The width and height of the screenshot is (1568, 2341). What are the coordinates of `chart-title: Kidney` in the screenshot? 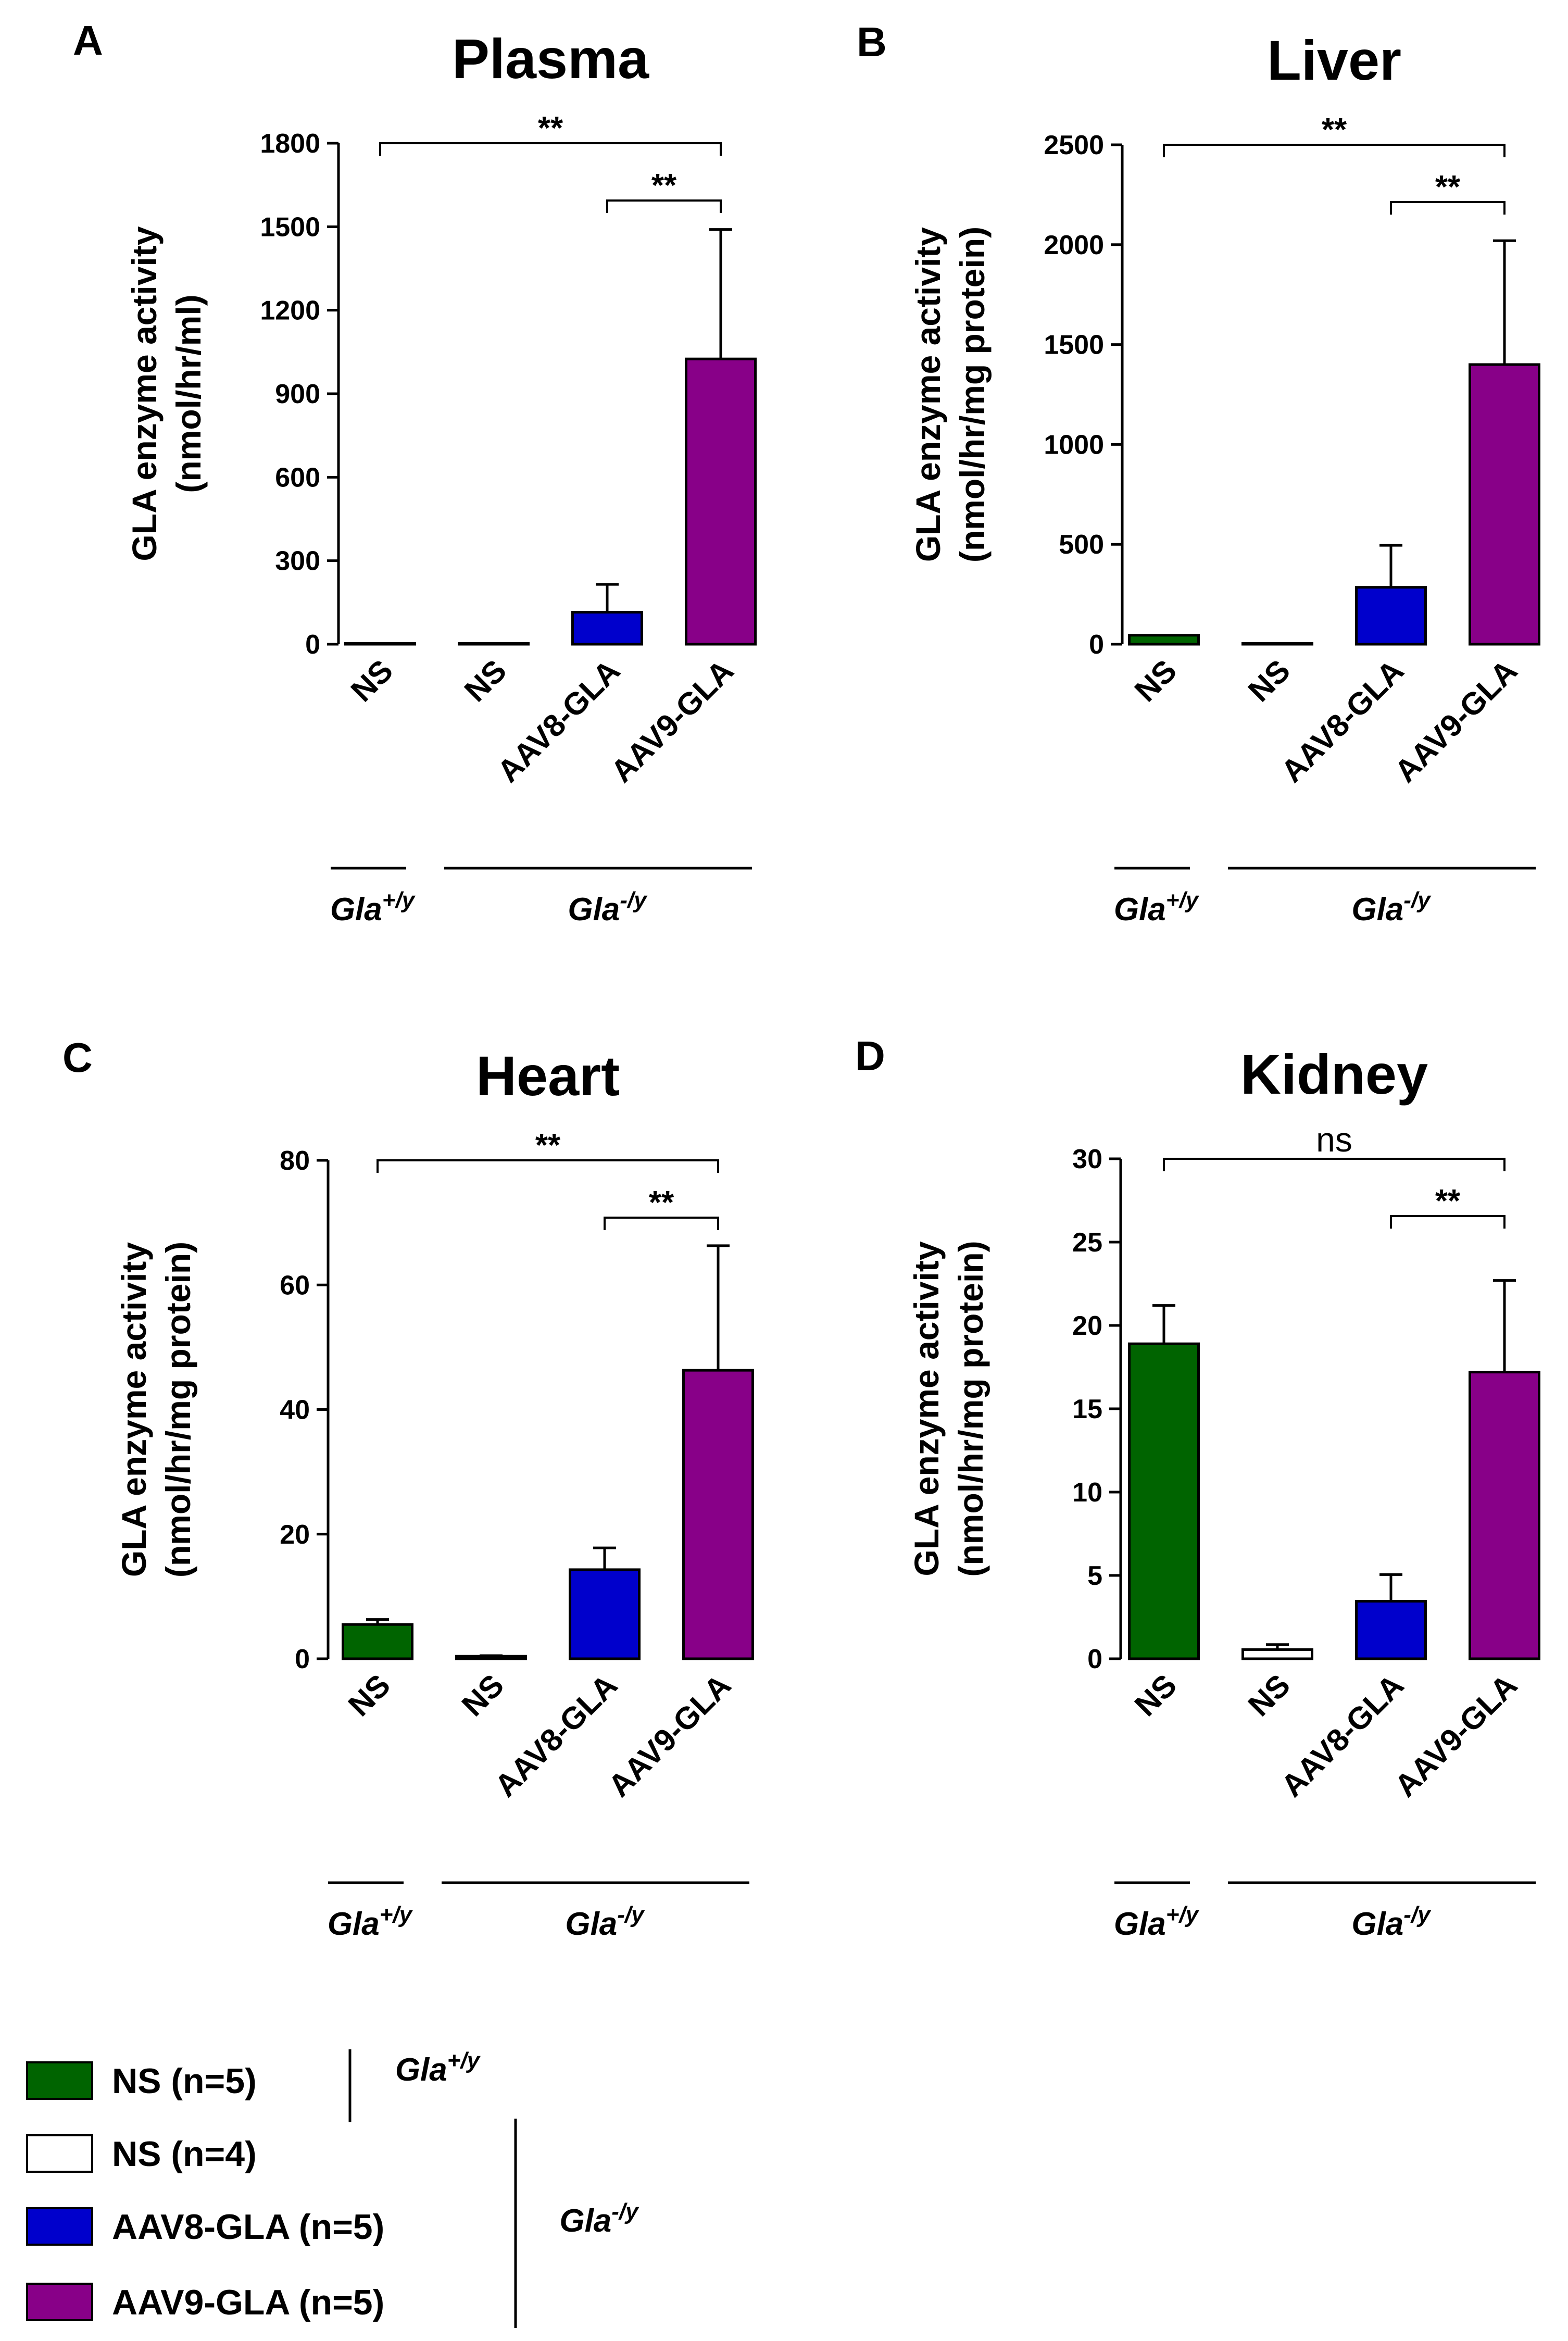 It's located at (1334, 1075).